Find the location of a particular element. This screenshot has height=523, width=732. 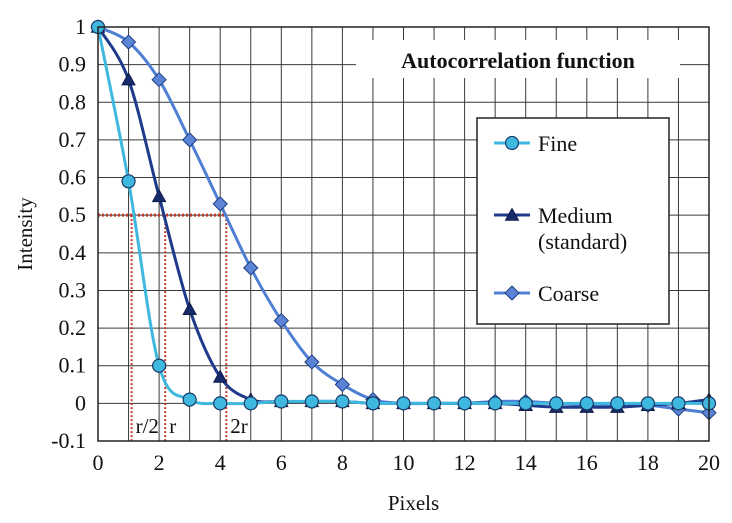

x-tick-label: 10 is located at coordinates (404, 462).